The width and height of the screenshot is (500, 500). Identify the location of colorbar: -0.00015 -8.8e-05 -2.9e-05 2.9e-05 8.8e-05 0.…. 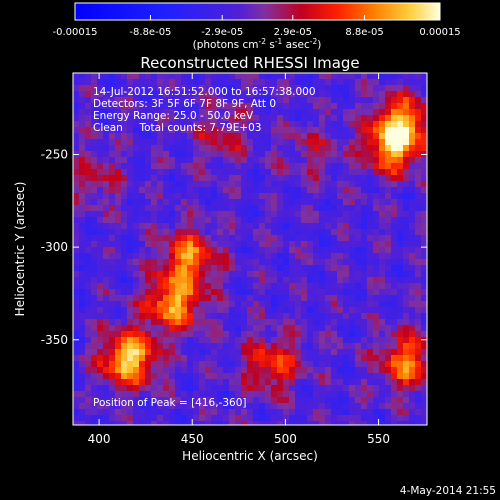
(257, 26).